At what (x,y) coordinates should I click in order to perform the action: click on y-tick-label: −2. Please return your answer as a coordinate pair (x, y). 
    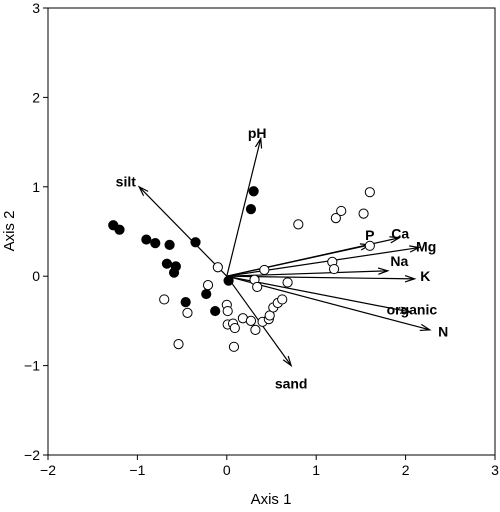
    Looking at the image, I should click on (32, 455).